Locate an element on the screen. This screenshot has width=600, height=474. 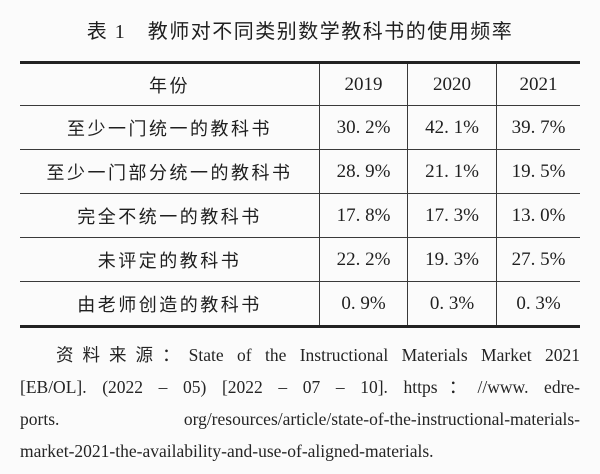
row-label: 由老师创造的教科书 is located at coordinates (170, 303).